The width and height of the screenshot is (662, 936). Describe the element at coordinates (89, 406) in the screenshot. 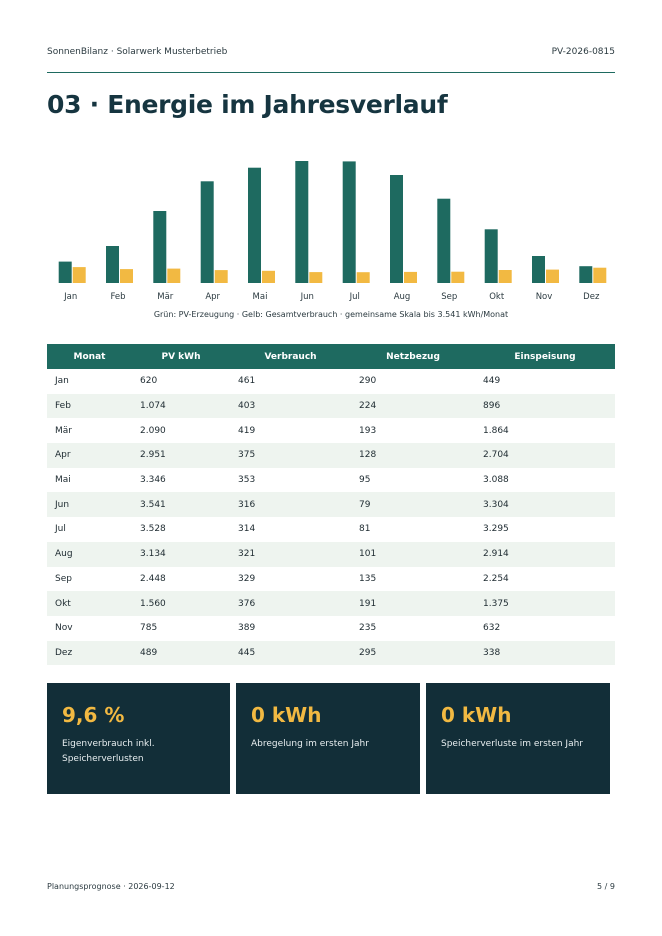

I see `cell-month: Feb` at that location.